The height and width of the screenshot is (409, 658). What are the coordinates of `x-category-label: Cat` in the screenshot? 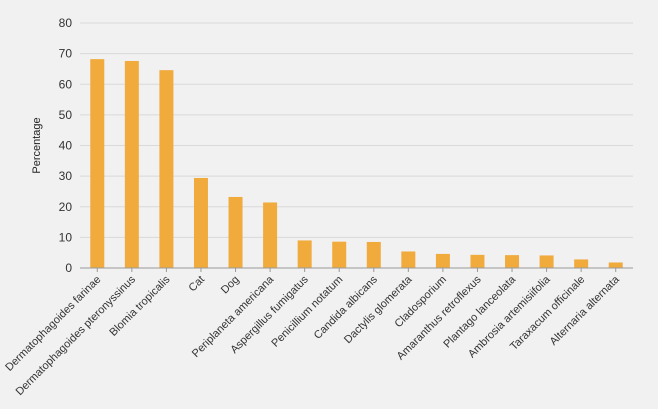 It's located at (196, 284).